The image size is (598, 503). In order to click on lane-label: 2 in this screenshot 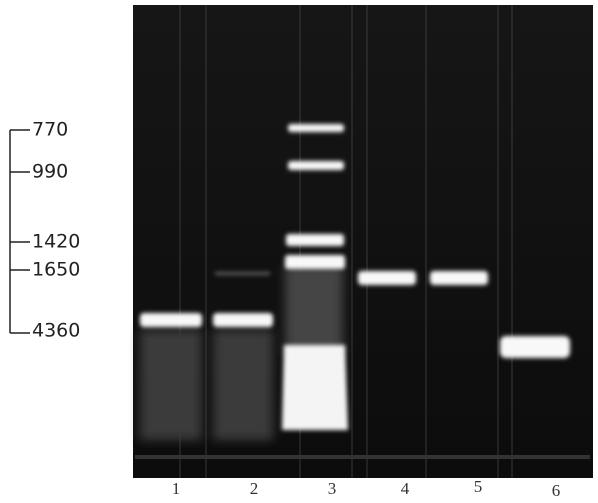, I will do `click(254, 488)`.